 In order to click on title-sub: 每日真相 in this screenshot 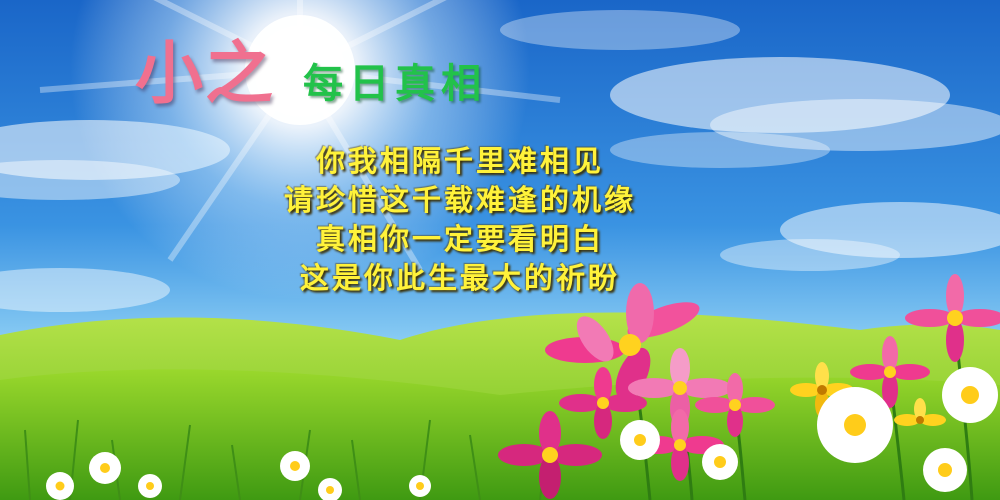, I will do `click(395, 84)`.